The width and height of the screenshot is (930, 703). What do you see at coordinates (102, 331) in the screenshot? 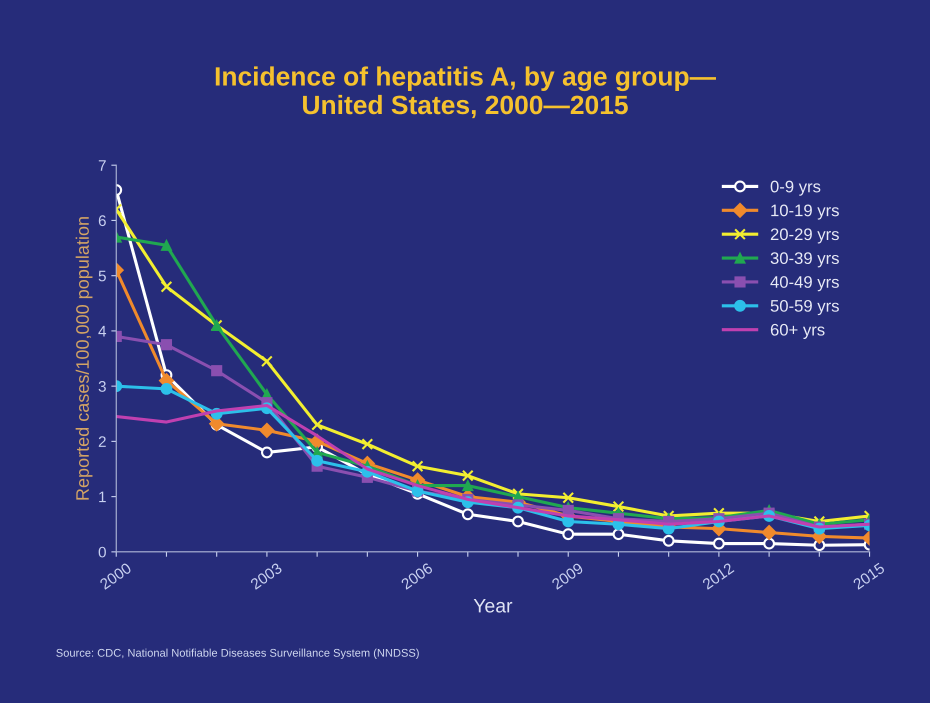
I see `y-tick-label: 4` at bounding box center [102, 331].